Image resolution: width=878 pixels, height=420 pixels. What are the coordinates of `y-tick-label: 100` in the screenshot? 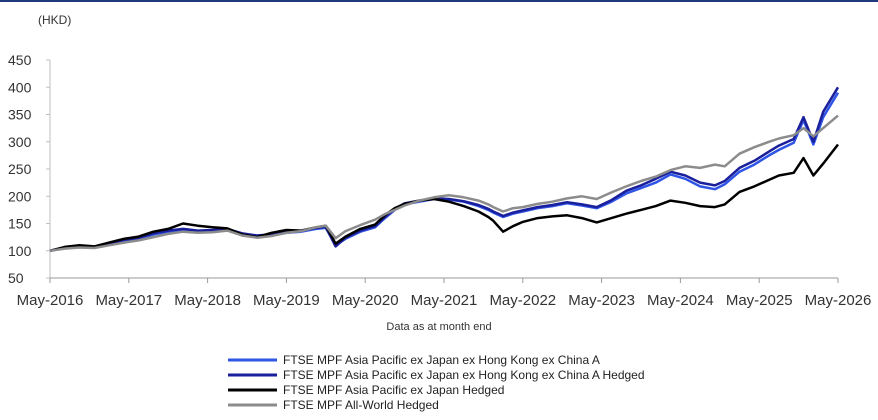 It's located at (20, 251).